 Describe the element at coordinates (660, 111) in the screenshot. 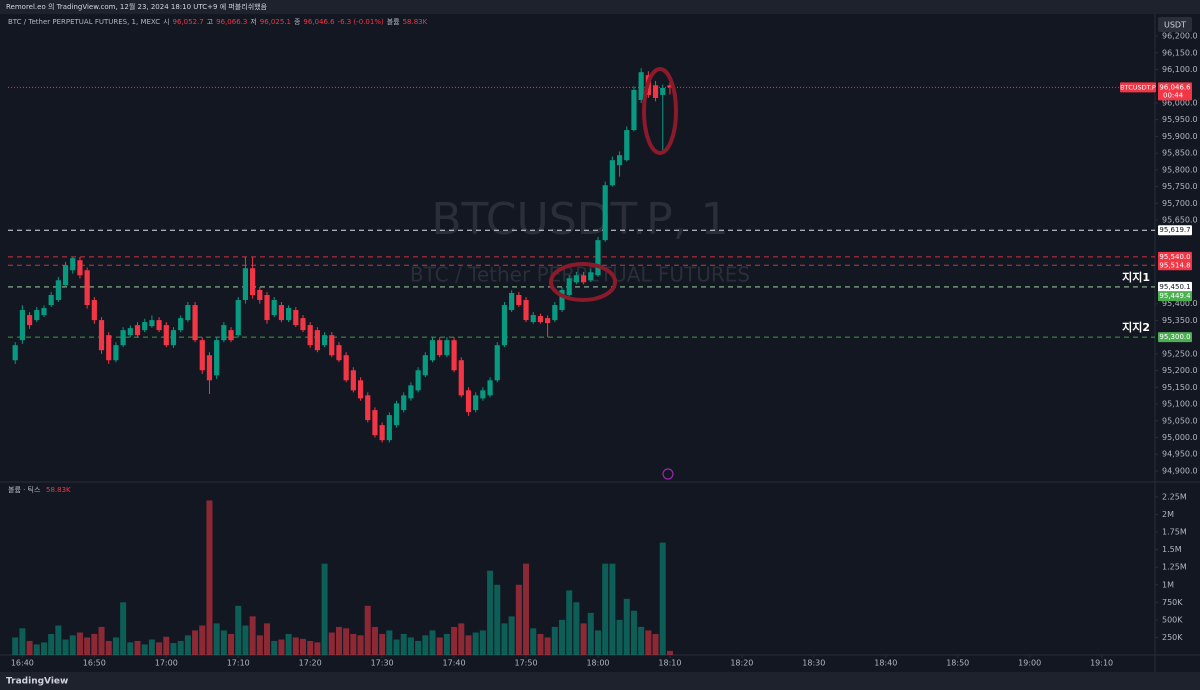

I see `highlight-circle` at that location.